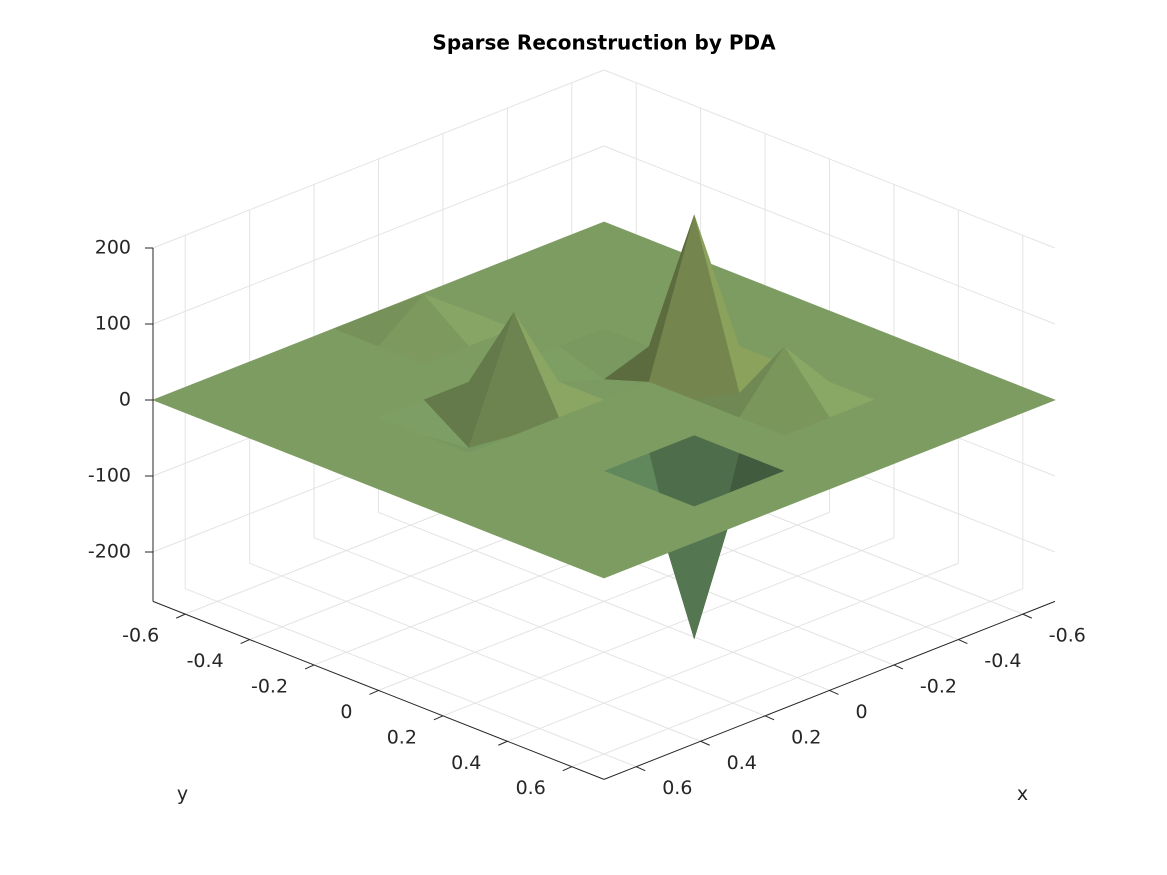  I want to click on surface-face, so click(604, 560).